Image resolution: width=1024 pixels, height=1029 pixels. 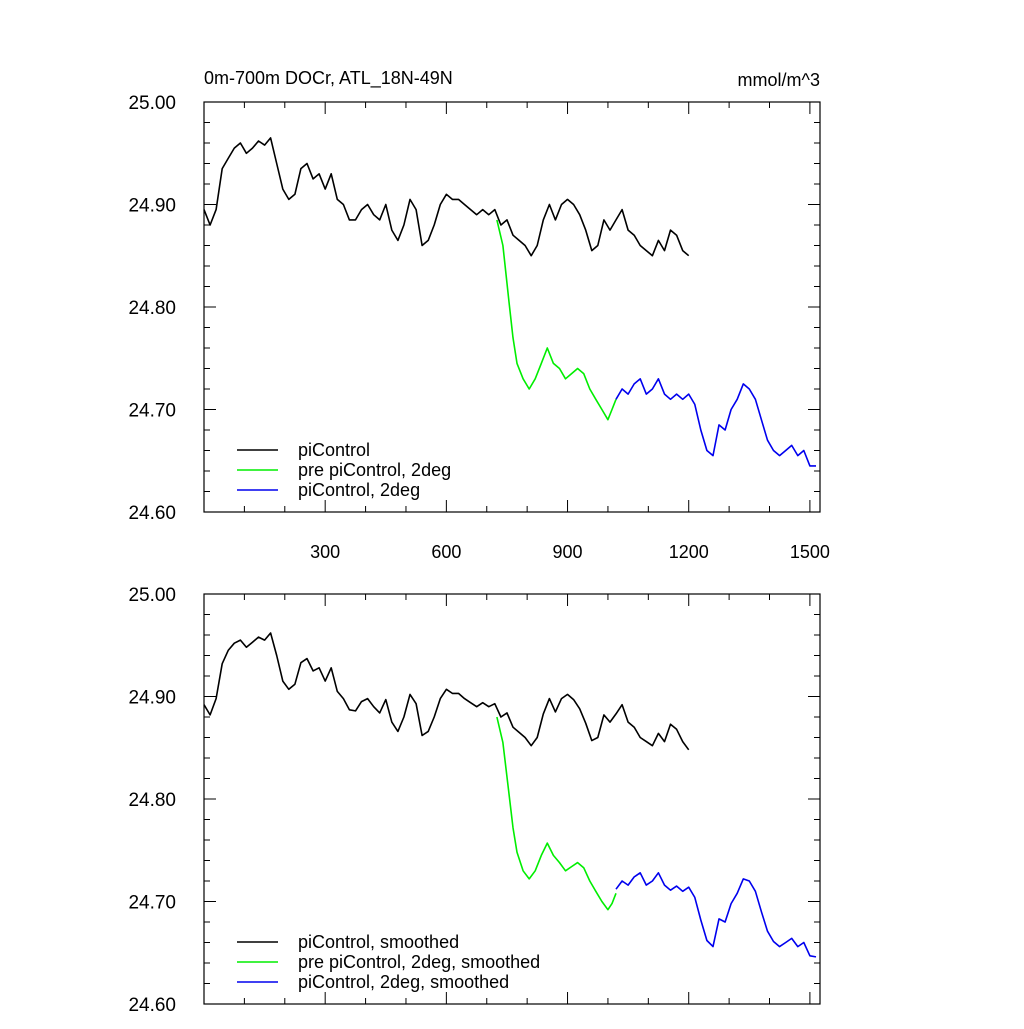 What do you see at coordinates (152, 698) in the screenshot?
I see `bottom-y-tick-label: 24.90` at bounding box center [152, 698].